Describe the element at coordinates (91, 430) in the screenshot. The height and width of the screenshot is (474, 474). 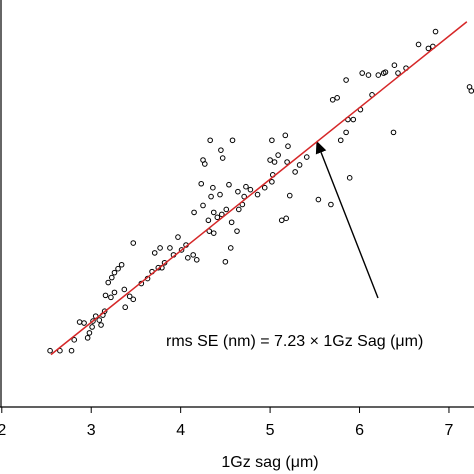
I see `x-tick-label: 3` at that location.